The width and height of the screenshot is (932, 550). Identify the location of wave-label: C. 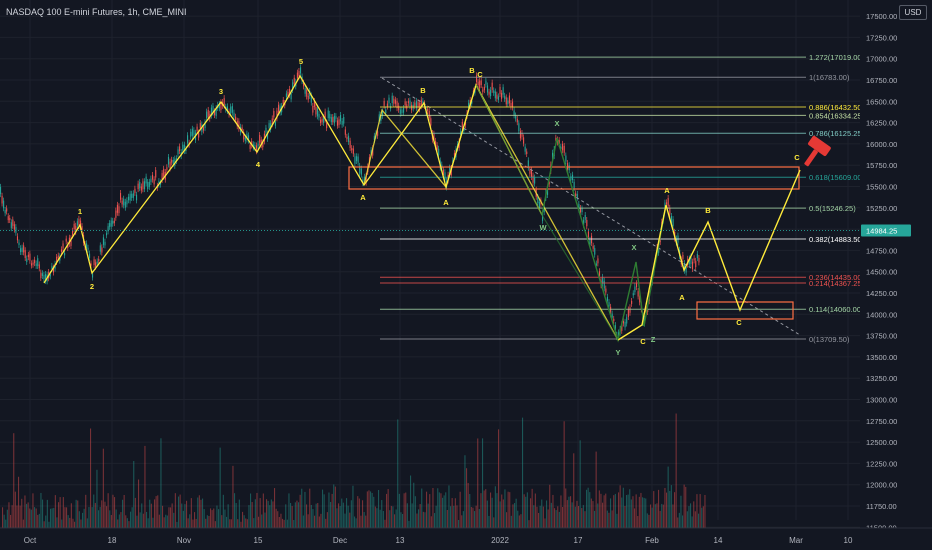
(797, 157).